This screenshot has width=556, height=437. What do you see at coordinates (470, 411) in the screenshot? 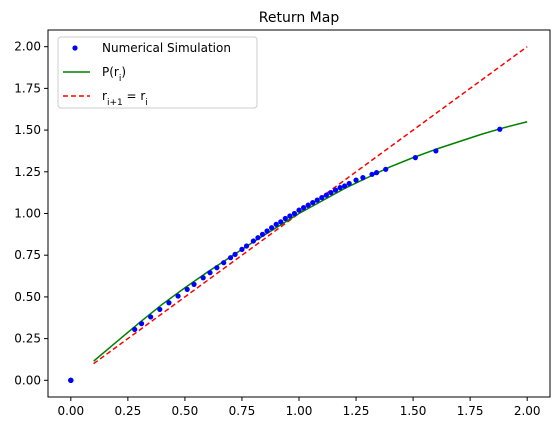
I see `x-tick-label: 1.75` at bounding box center [470, 411].